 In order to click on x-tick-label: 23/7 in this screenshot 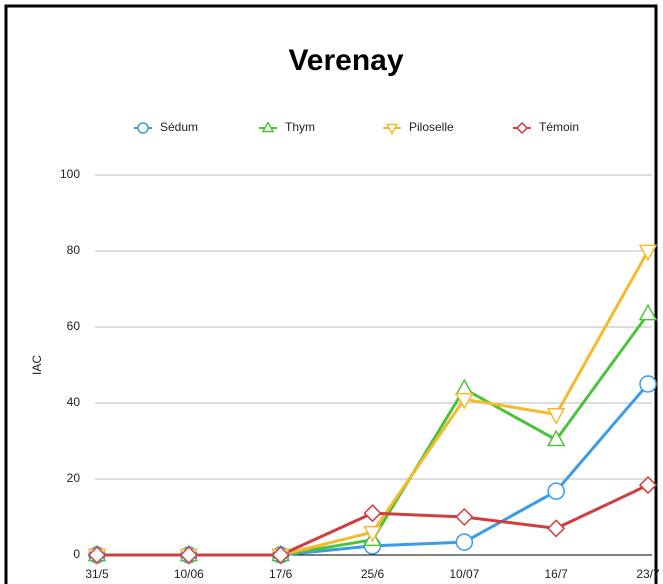, I will do `click(648, 574)`.